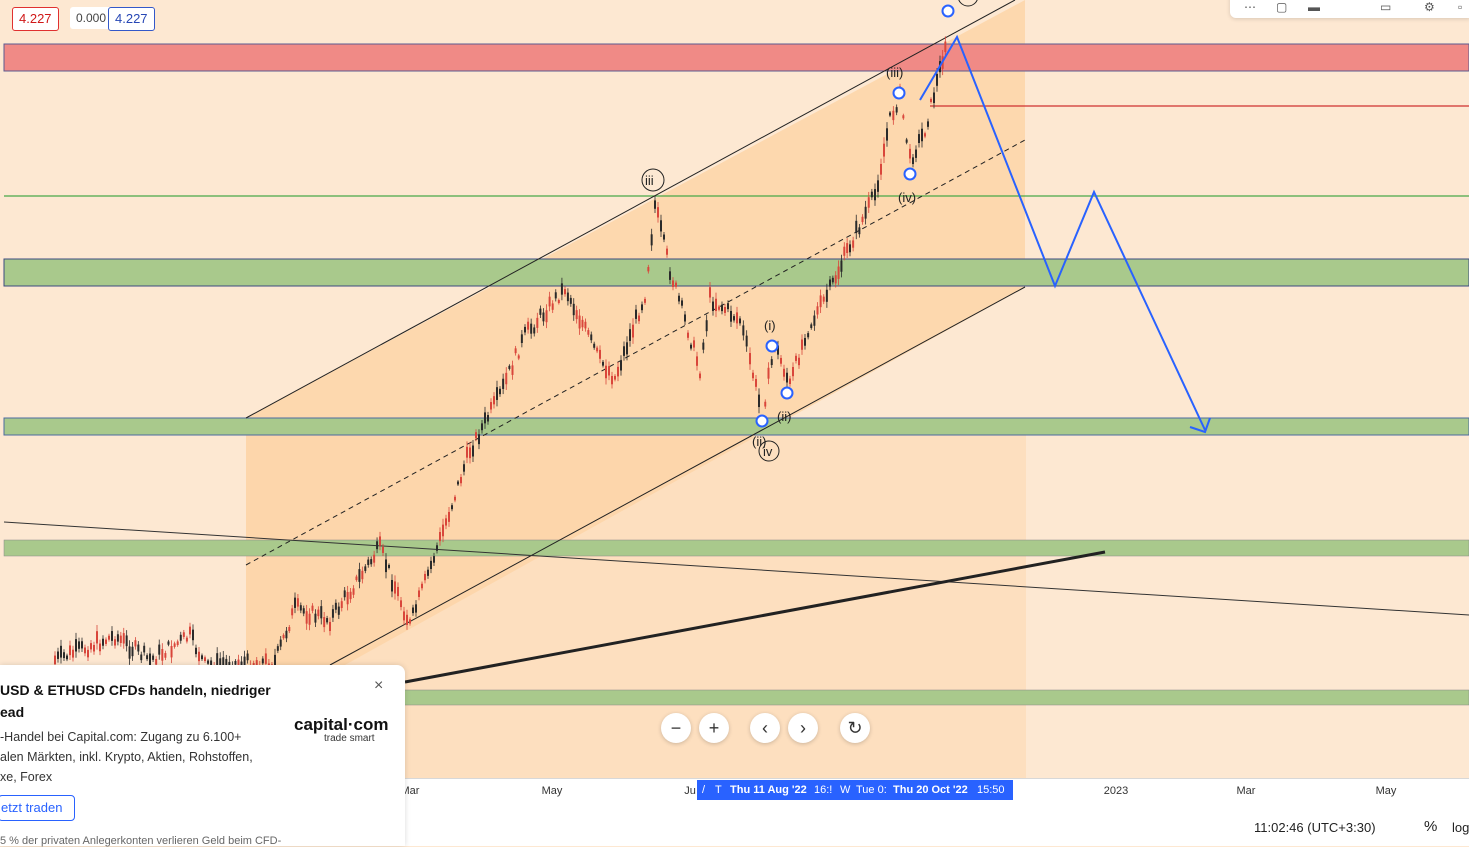 The image size is (1469, 847). I want to click on log-scale-toggle: log, so click(1460, 827).